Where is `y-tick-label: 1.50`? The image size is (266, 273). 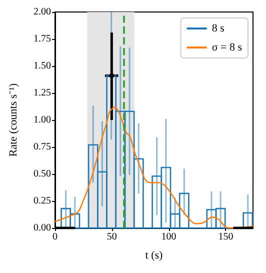 y-tick-label: 1.50 is located at coordinates (42, 66).